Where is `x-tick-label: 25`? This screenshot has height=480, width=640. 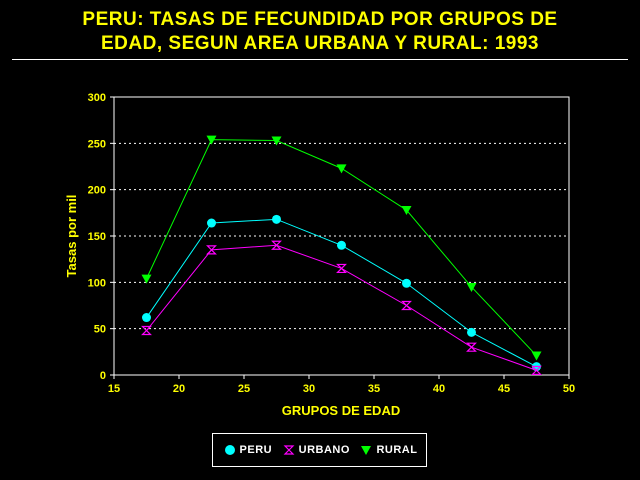
x-tick-label: 25 is located at coordinates (244, 389).